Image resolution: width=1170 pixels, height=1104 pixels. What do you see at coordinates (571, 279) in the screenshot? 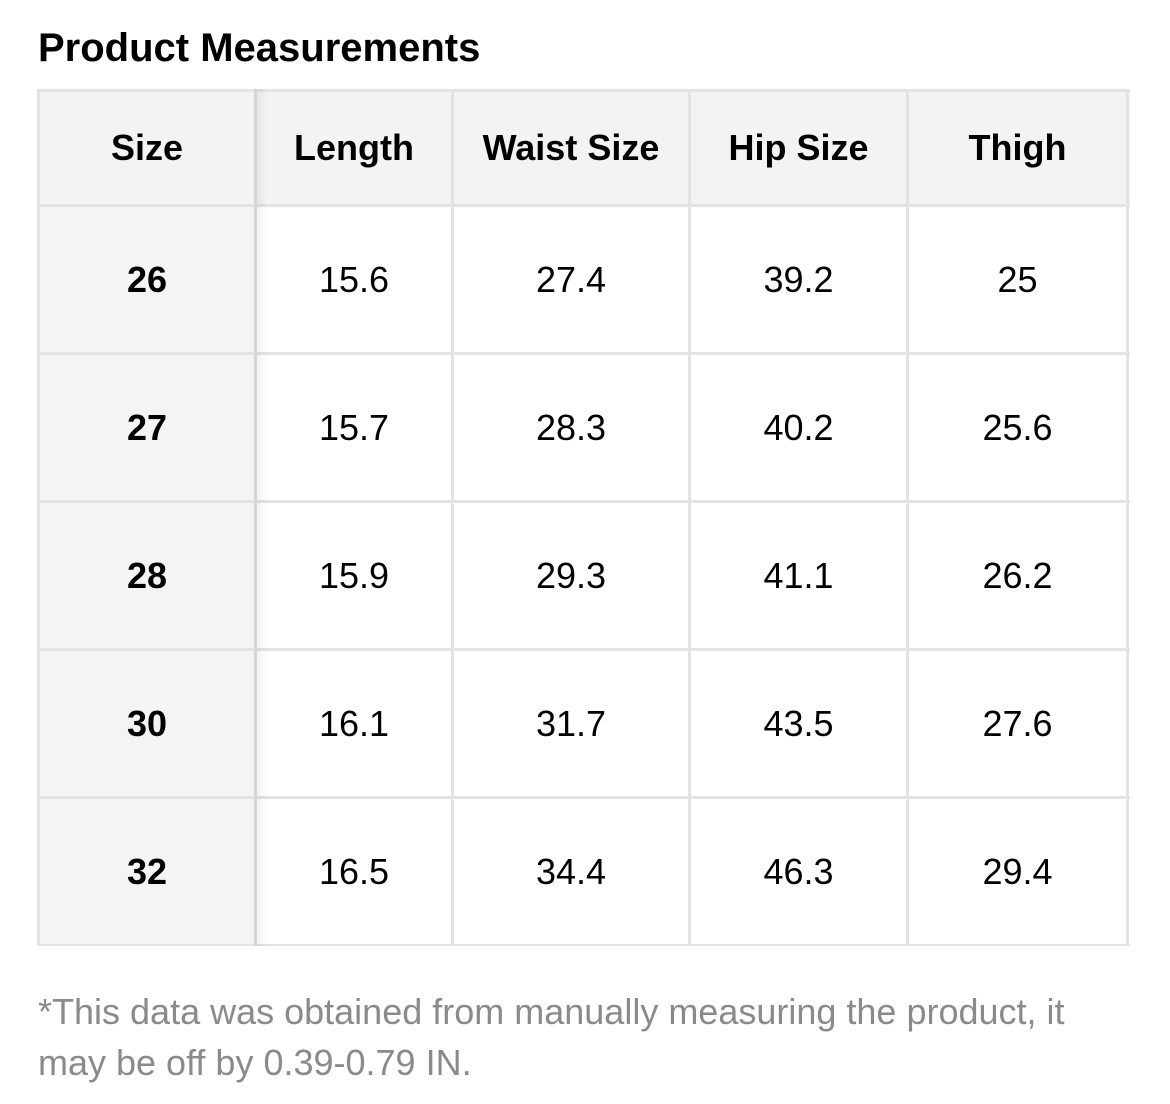
I see `cell-waist-size: 27.4` at bounding box center [571, 279].